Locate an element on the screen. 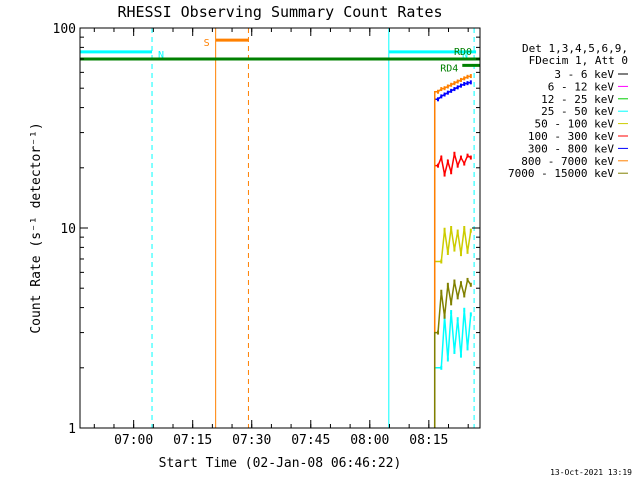 This screenshot has height=484, width=640. chart-title: RHESSI Observing Summary Count Rates is located at coordinates (279, 12).